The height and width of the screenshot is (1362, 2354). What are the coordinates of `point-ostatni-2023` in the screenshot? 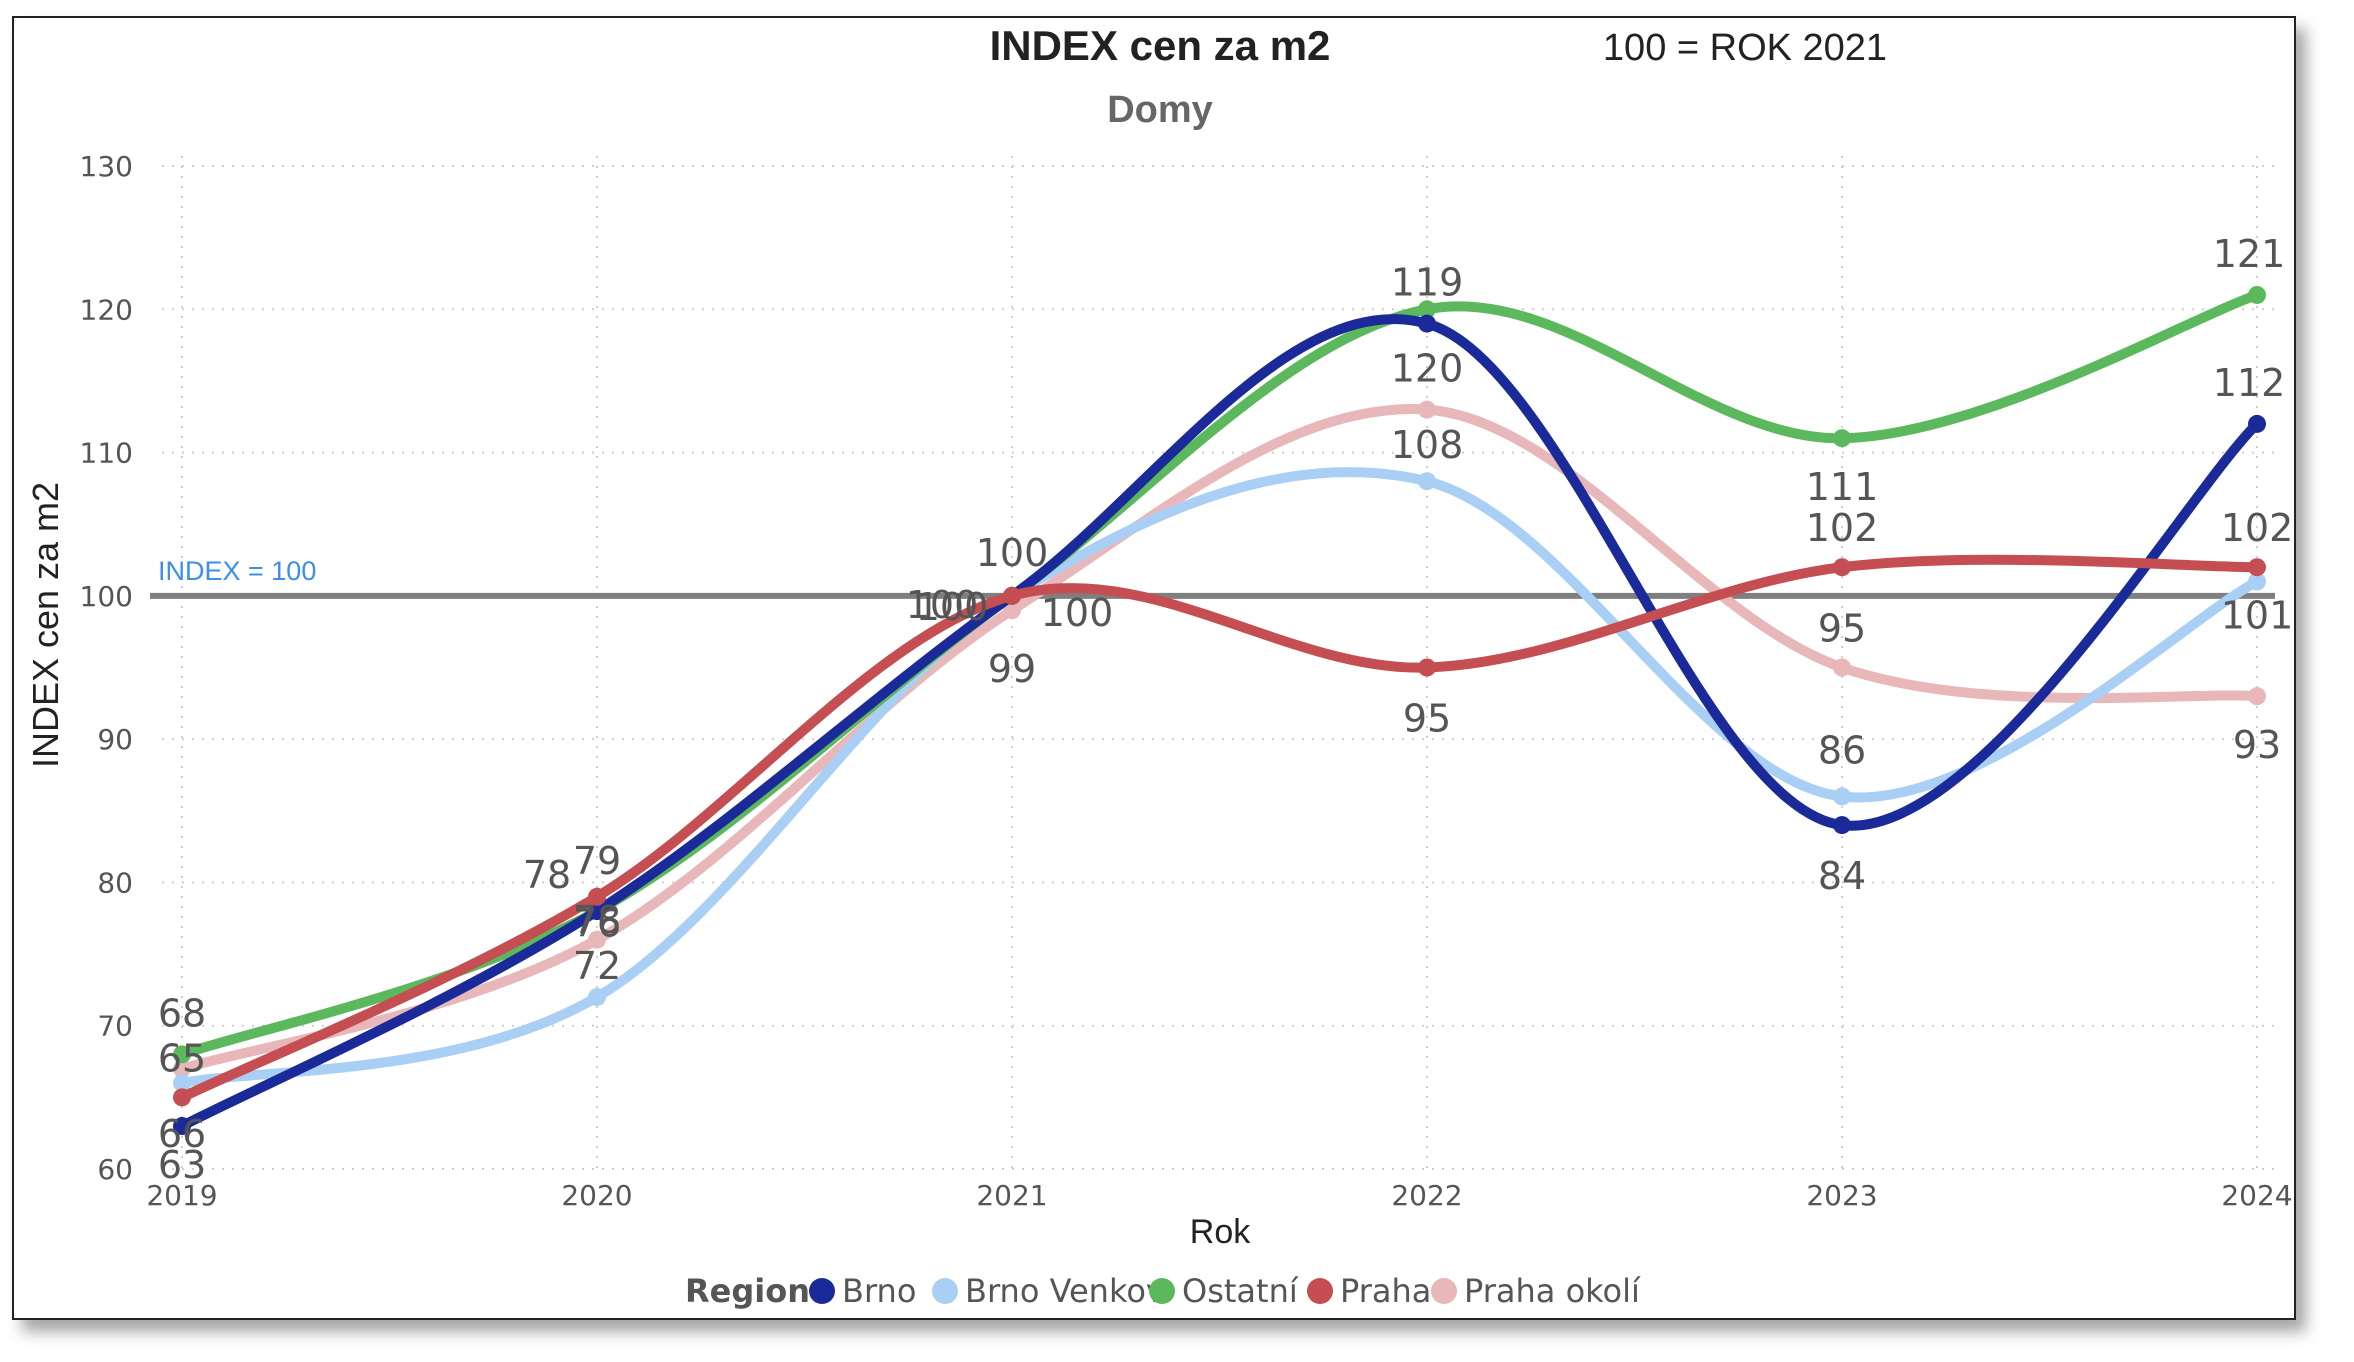 It's located at (1842, 438).